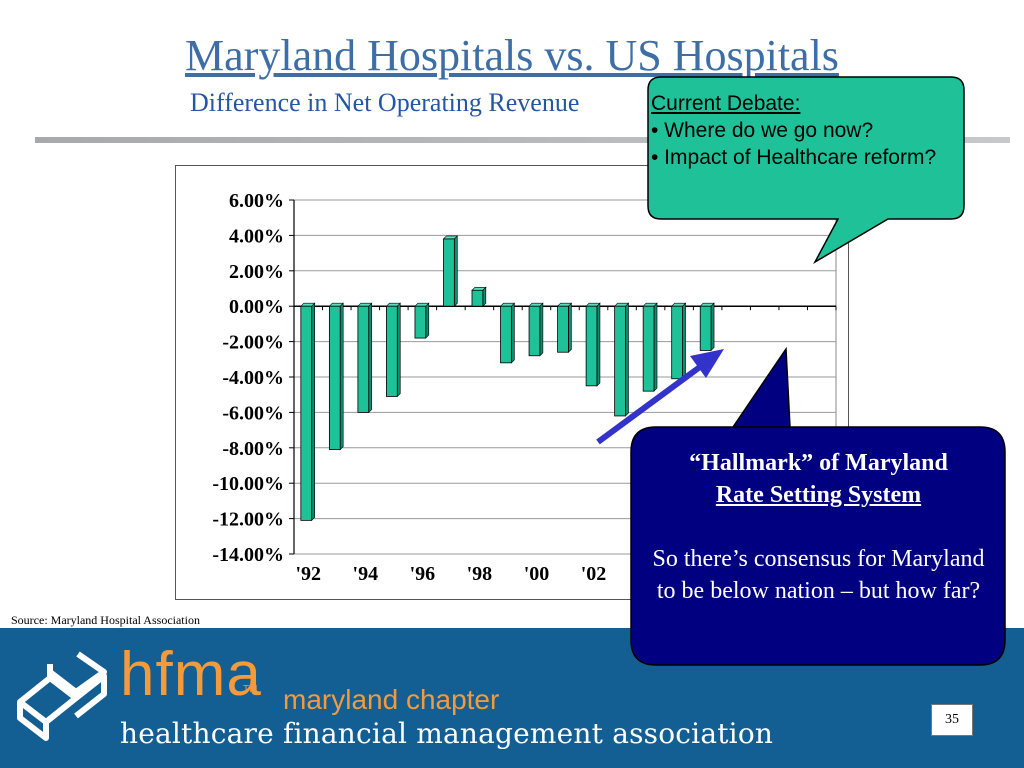 This screenshot has height=768, width=1024. What do you see at coordinates (385, 102) in the screenshot?
I see `slide-subtitle: Difference in Net Operating Revenue` at bounding box center [385, 102].